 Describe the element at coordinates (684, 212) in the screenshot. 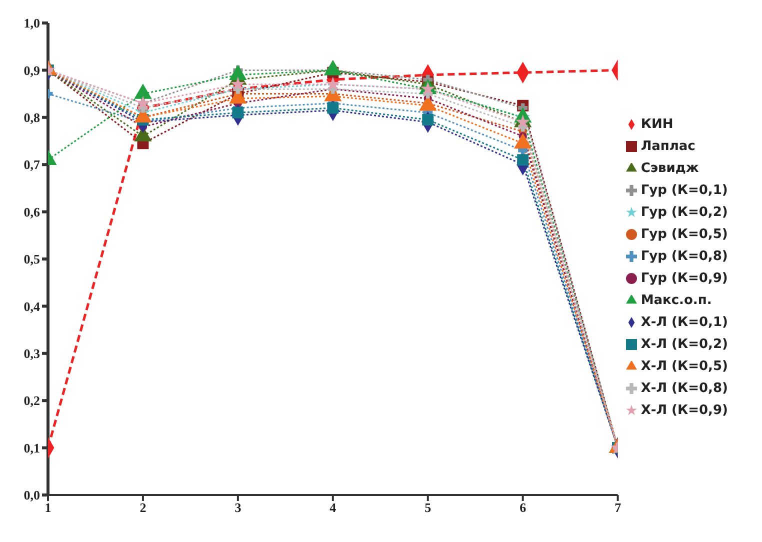

I see `legend-label: Гур (К=0,2)` at that location.